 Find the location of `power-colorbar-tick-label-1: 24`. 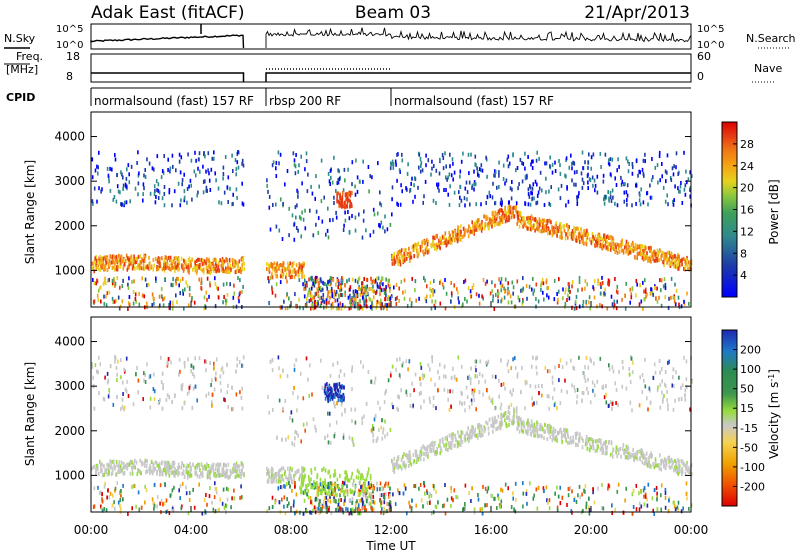

power-colorbar-tick-label-1: 24 is located at coordinates (747, 166).